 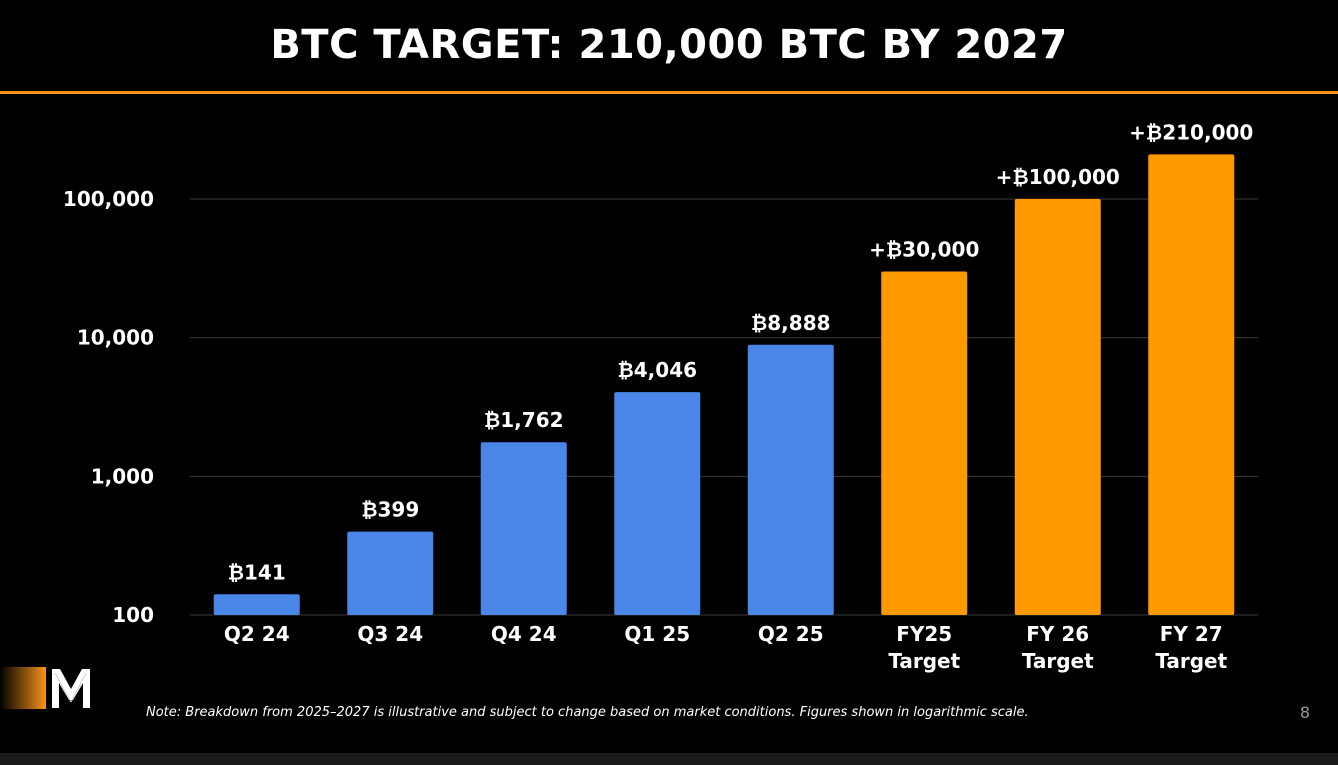 What do you see at coordinates (115, 338) in the screenshot?
I see `y-tick-label: 10,000` at bounding box center [115, 338].